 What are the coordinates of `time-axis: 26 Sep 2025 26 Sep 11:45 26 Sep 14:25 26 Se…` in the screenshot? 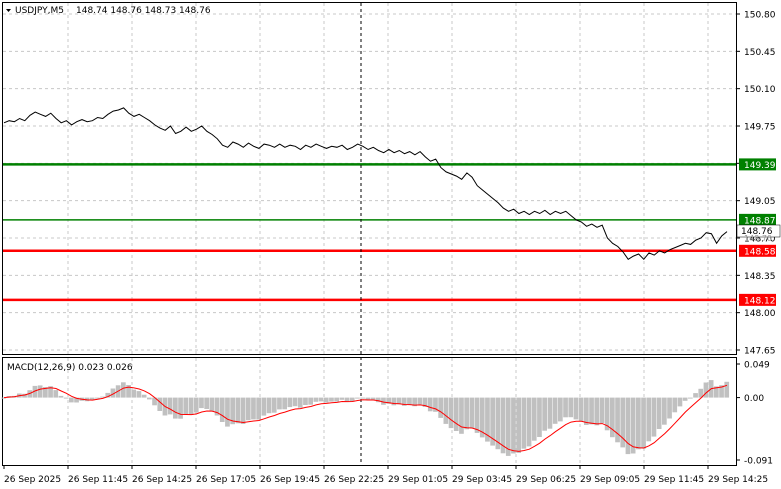 It's located at (385, 475).